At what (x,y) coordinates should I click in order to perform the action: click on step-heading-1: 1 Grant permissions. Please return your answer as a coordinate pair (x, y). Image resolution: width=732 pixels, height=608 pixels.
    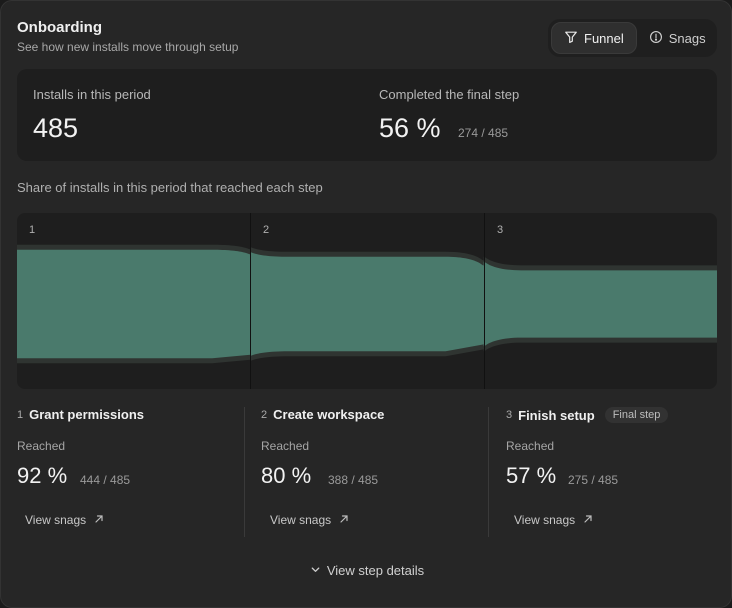
    Looking at the image, I should click on (80, 414).